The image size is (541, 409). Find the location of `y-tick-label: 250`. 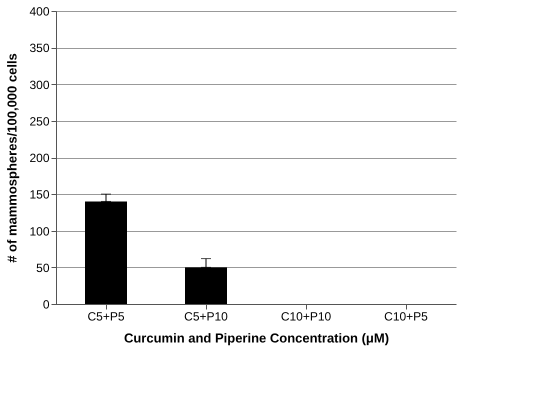

y-tick-label: 250 is located at coordinates (39, 121).